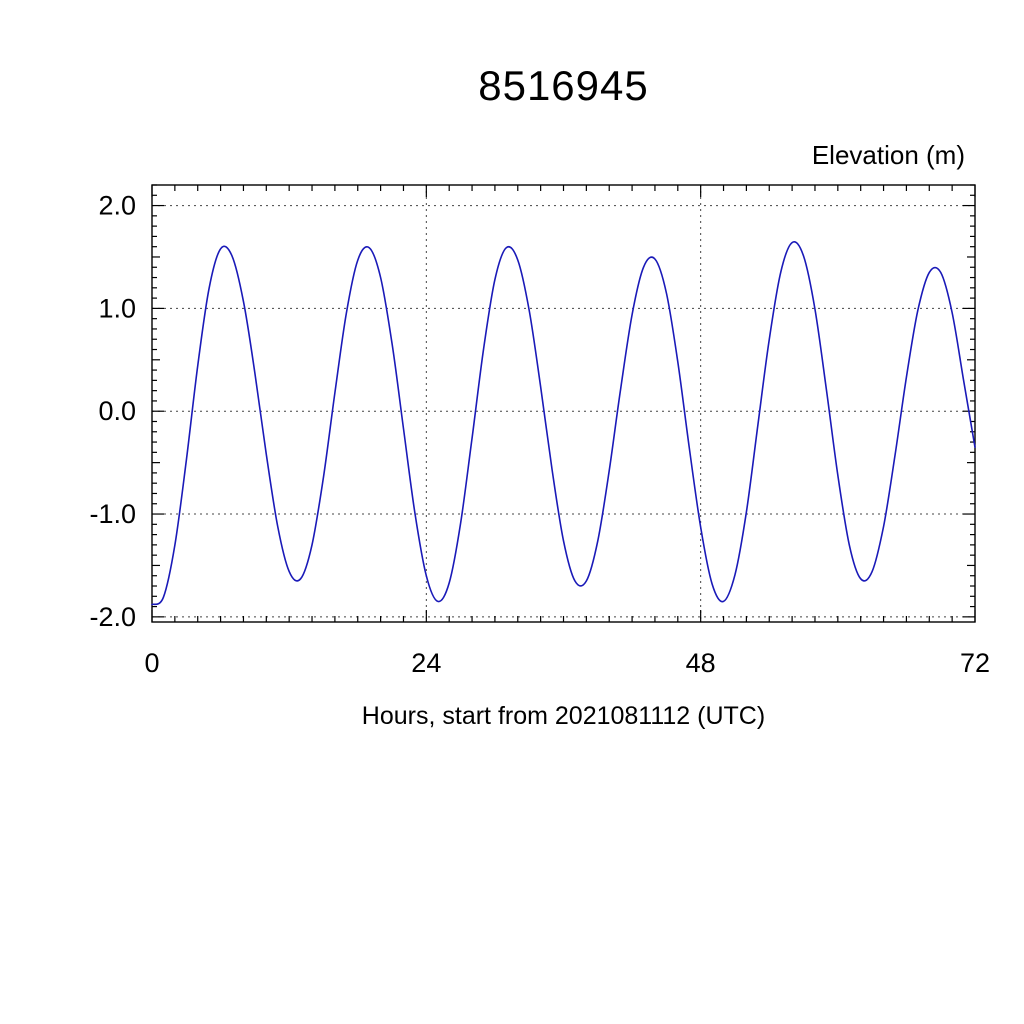 The image size is (1024, 1024). What do you see at coordinates (563, 716) in the screenshot?
I see `x-axis-label: Hours, start from 2021081112 (UTC)` at bounding box center [563, 716].